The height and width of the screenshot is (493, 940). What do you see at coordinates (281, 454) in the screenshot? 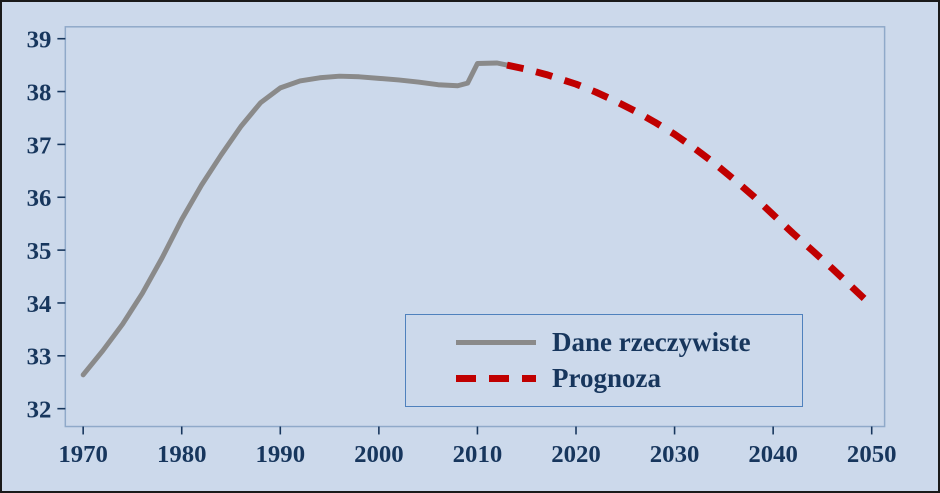
I see `x-tick-label: 1990` at bounding box center [281, 454].